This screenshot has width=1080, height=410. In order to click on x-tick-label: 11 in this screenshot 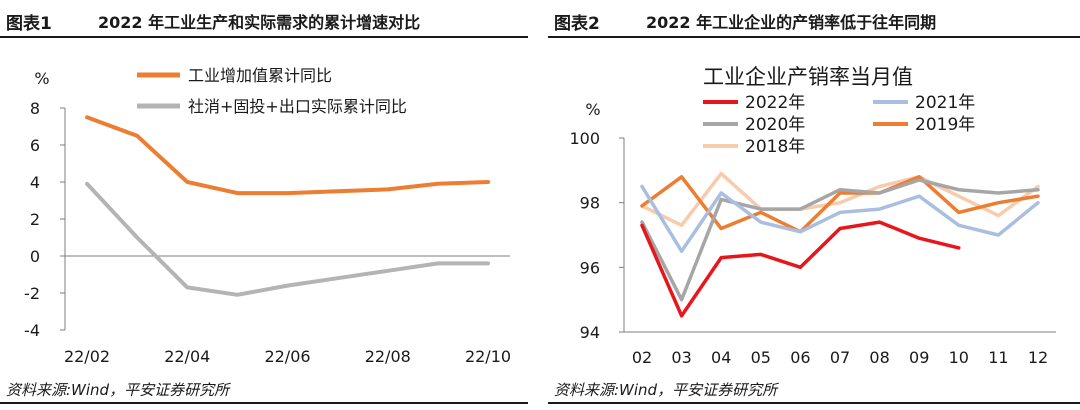, I will do `click(998, 357)`.